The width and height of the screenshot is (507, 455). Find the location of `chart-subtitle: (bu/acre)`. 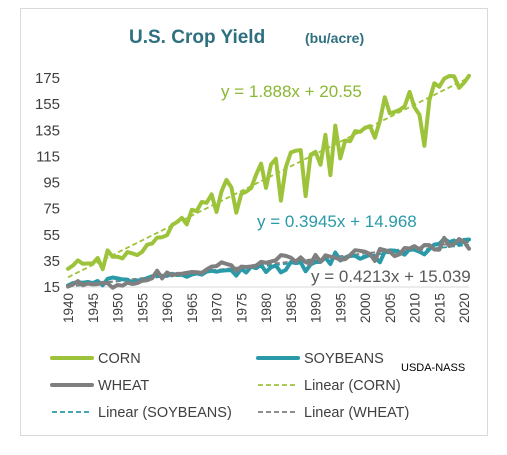

chart-subtitle: (bu/acre) is located at coordinates (334, 38).